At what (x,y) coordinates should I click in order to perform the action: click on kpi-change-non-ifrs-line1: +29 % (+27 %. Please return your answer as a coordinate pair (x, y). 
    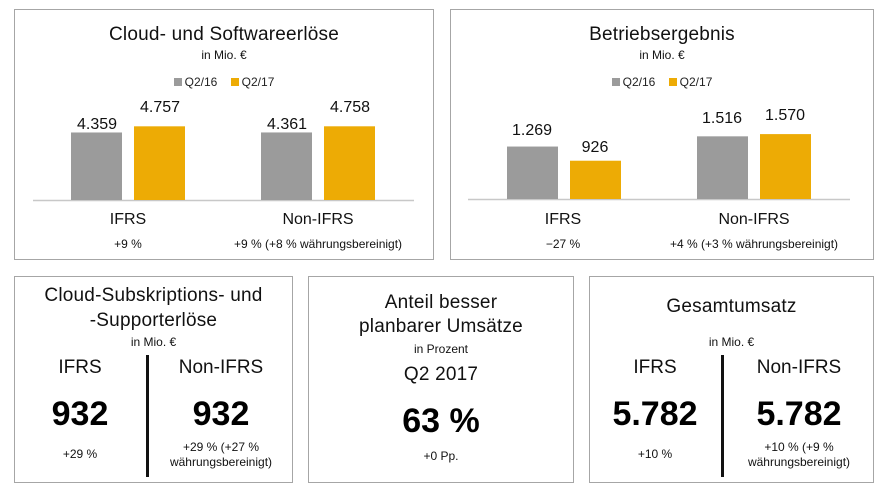
    Looking at the image, I should click on (221, 447).